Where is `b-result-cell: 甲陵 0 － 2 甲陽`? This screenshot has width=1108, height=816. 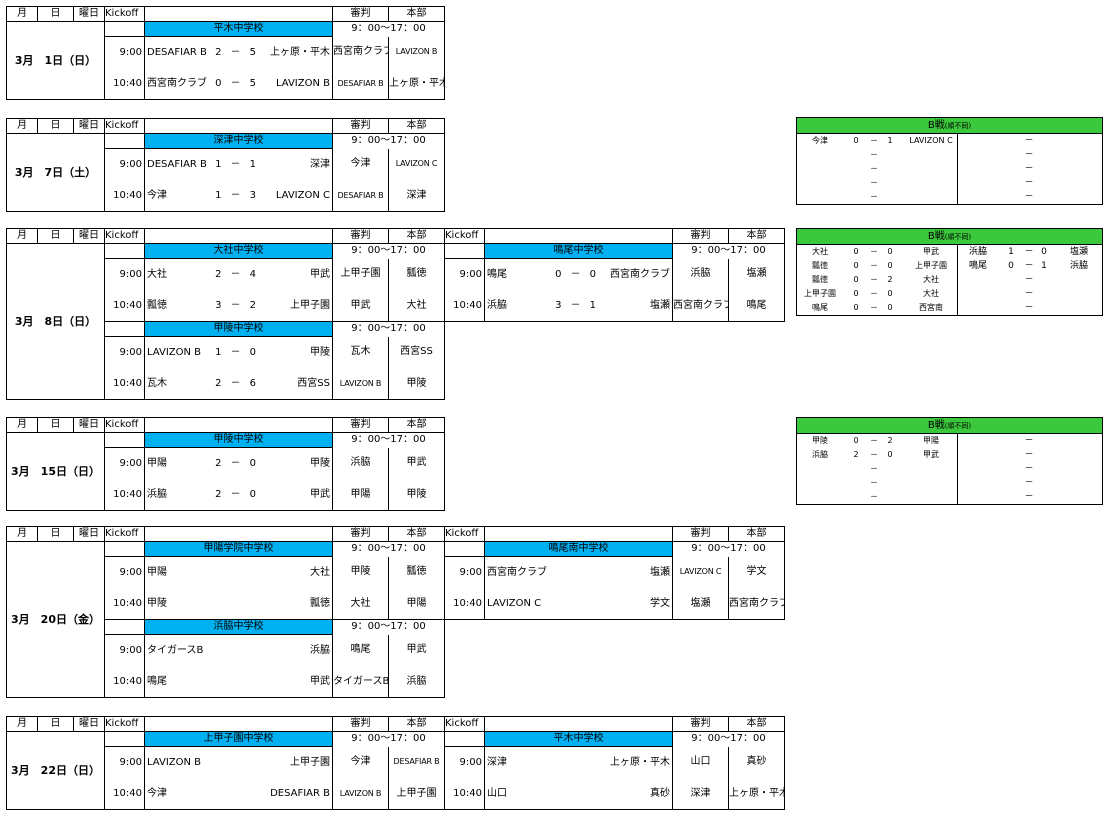
b-result-cell: 甲陵 0 － 2 甲陽 is located at coordinates (877, 440).